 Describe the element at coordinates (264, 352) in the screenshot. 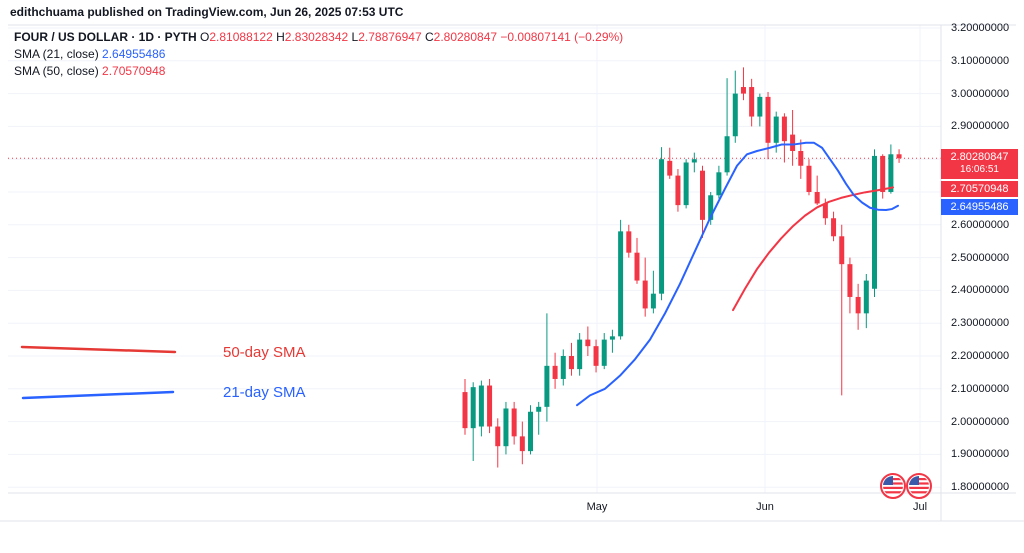

I see `sma50-annotation-label: 50-day SMA` at that location.